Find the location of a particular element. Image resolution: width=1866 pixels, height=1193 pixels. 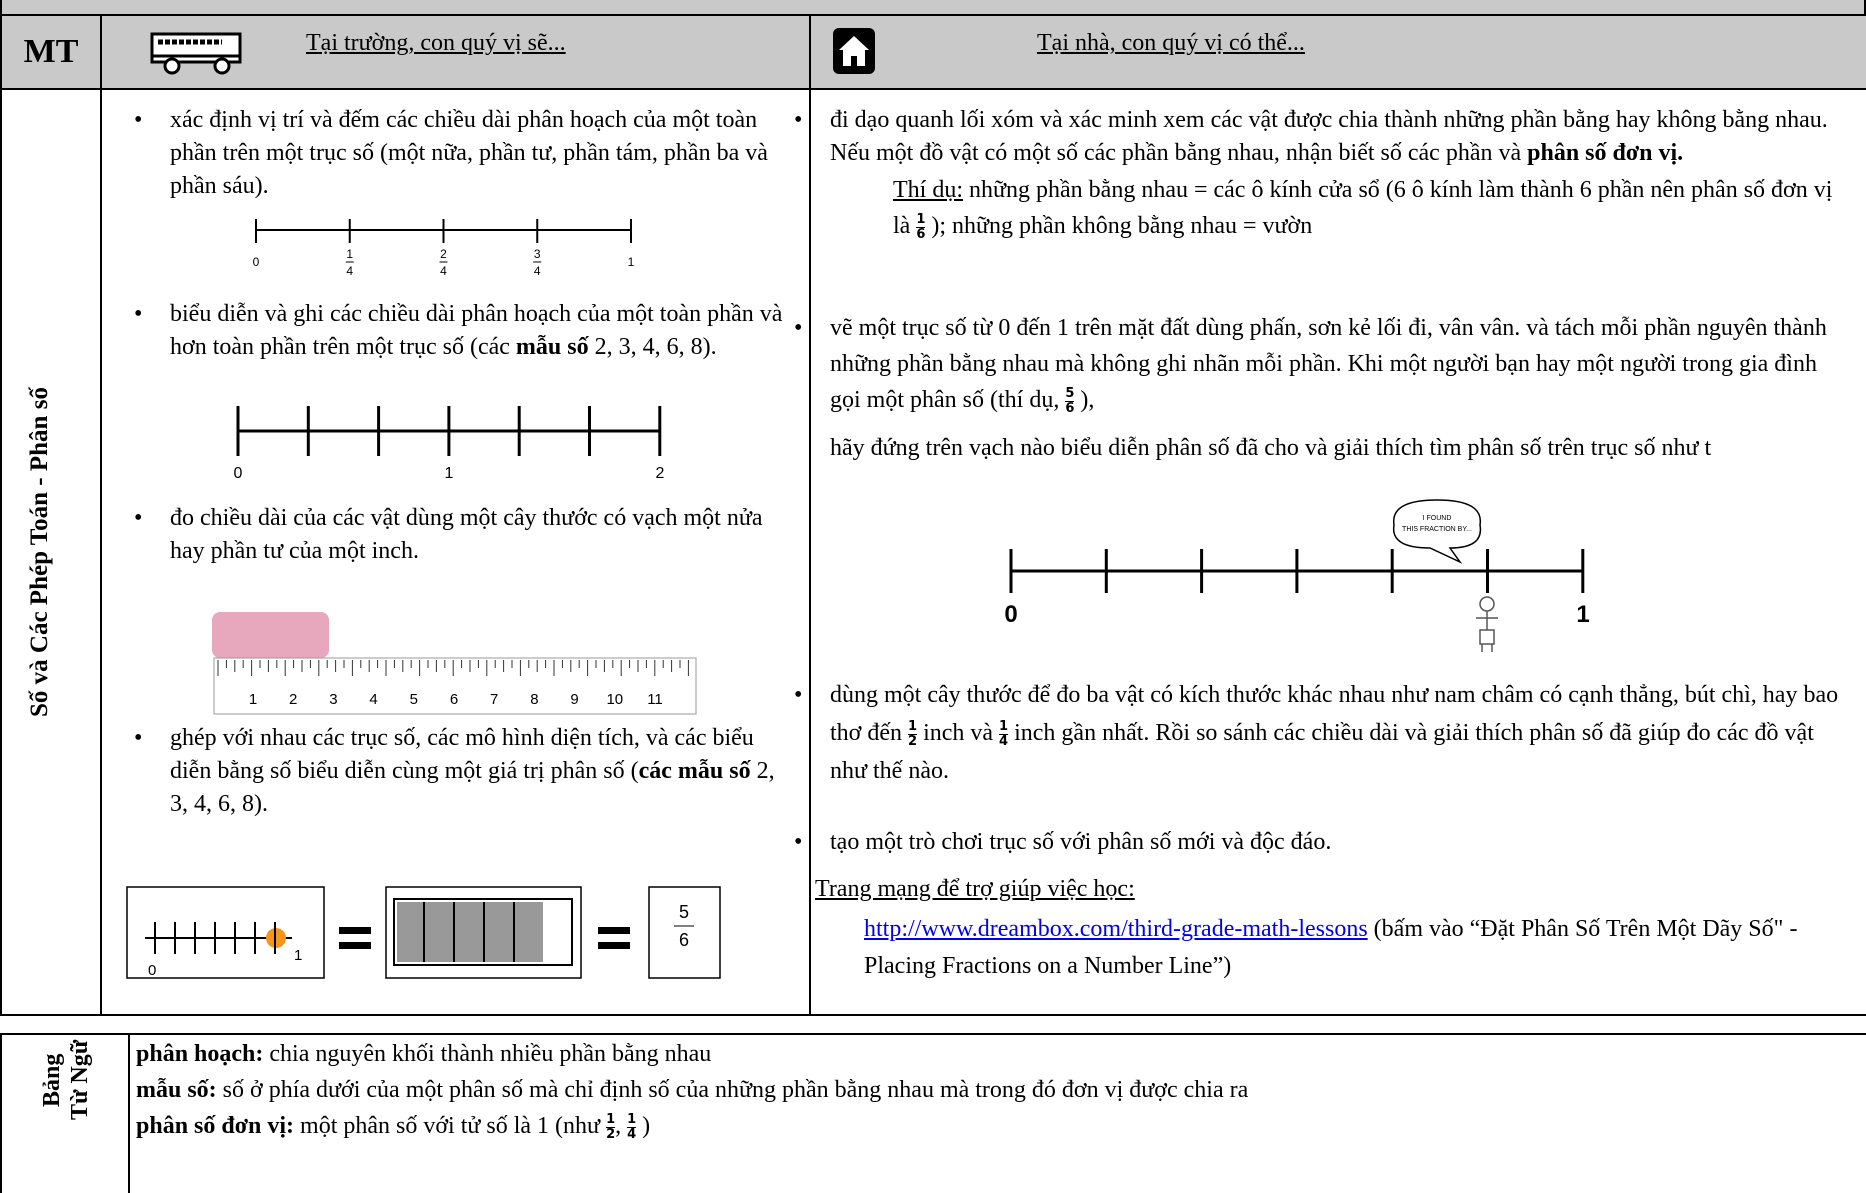

text: ); những phần không bằng nhau = vườn is located at coordinates (1119, 226).